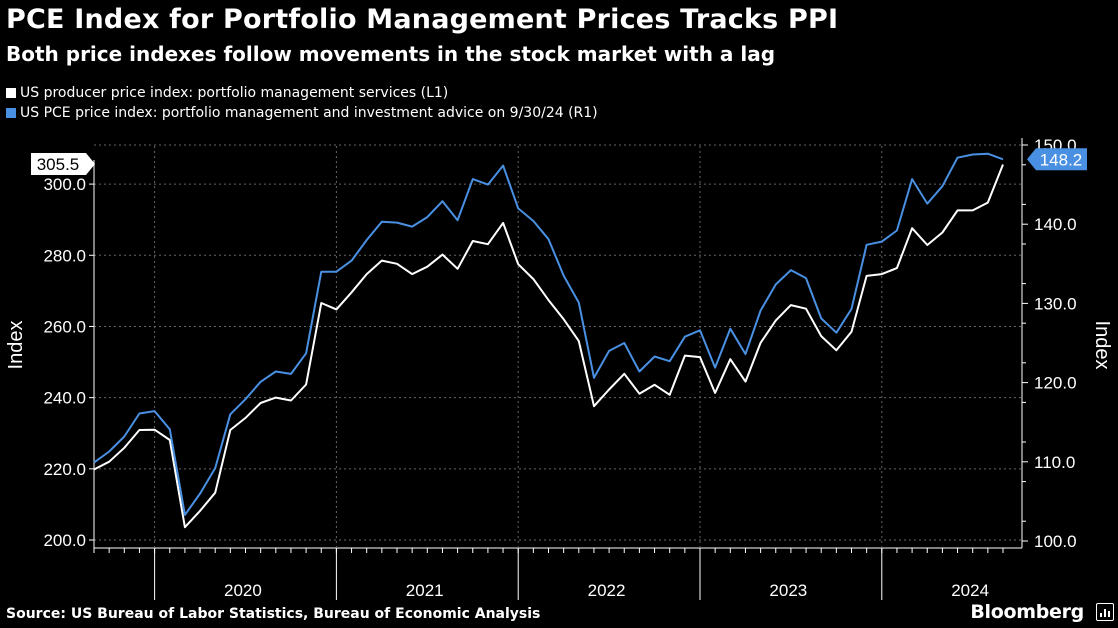 The height and width of the screenshot is (628, 1118). What do you see at coordinates (1055, 383) in the screenshot?
I see `y-right-tick-label: 120.0` at bounding box center [1055, 383].